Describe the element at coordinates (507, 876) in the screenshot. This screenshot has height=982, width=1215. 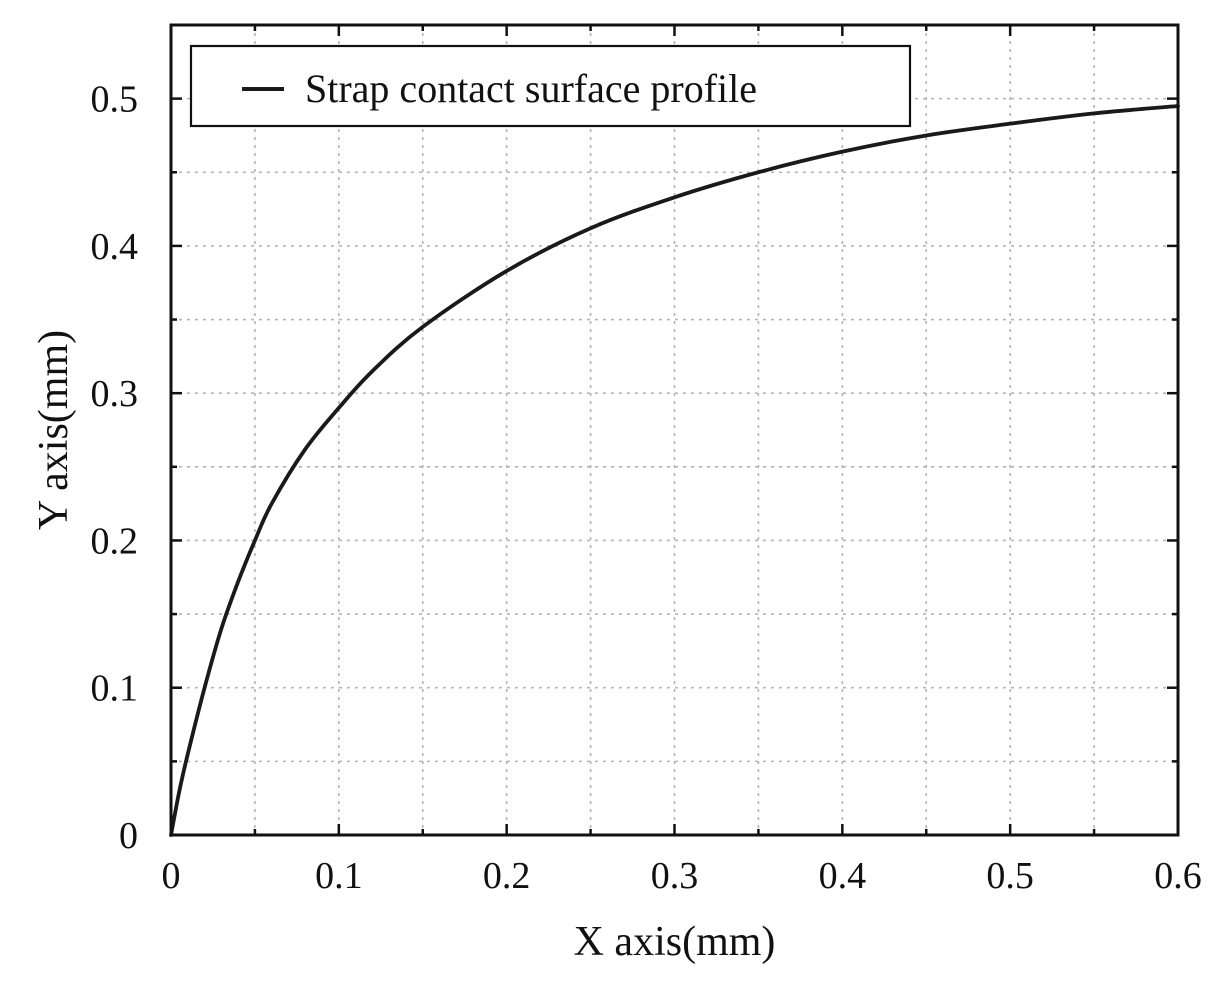
I see `x-tick-label: 0.2` at that location.